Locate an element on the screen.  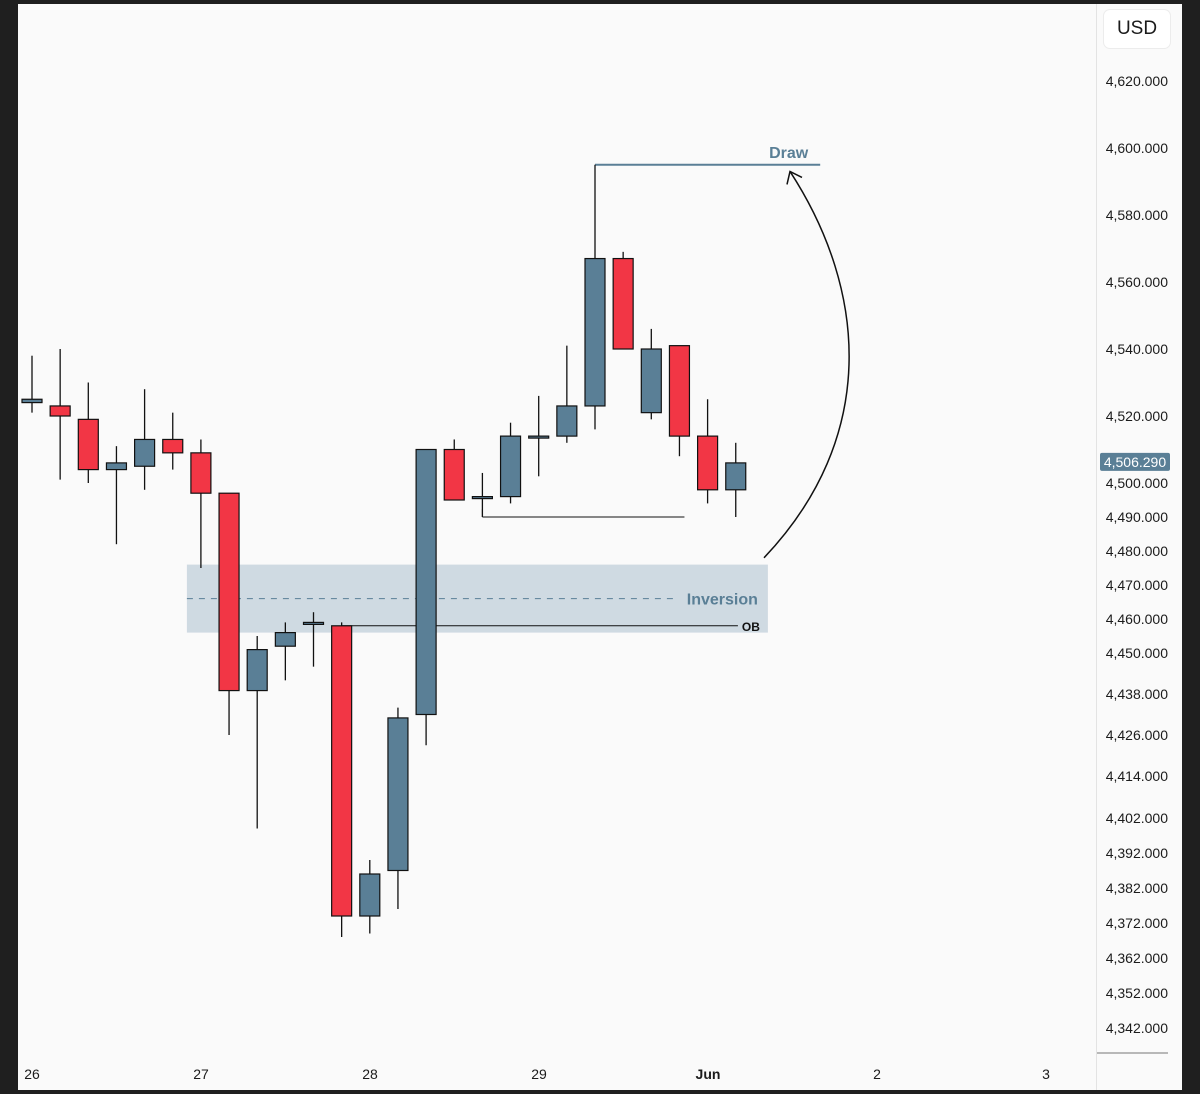
y-tick-label: 4,500.000 is located at coordinates (1137, 483).